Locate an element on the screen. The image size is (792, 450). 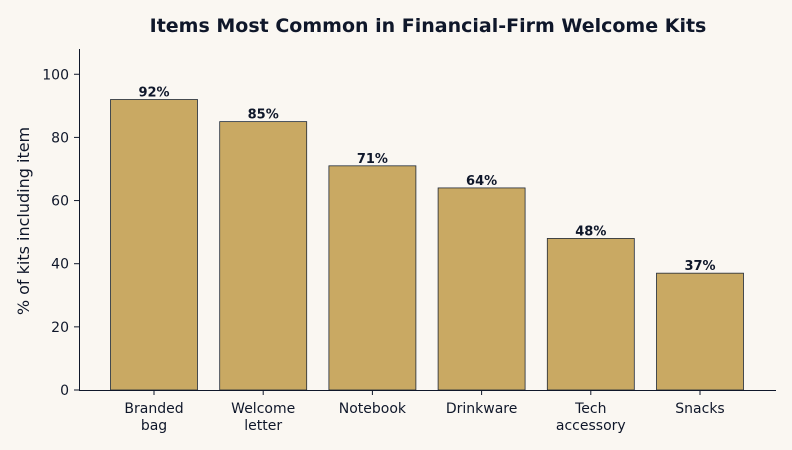
data-label: 48% is located at coordinates (590, 231).